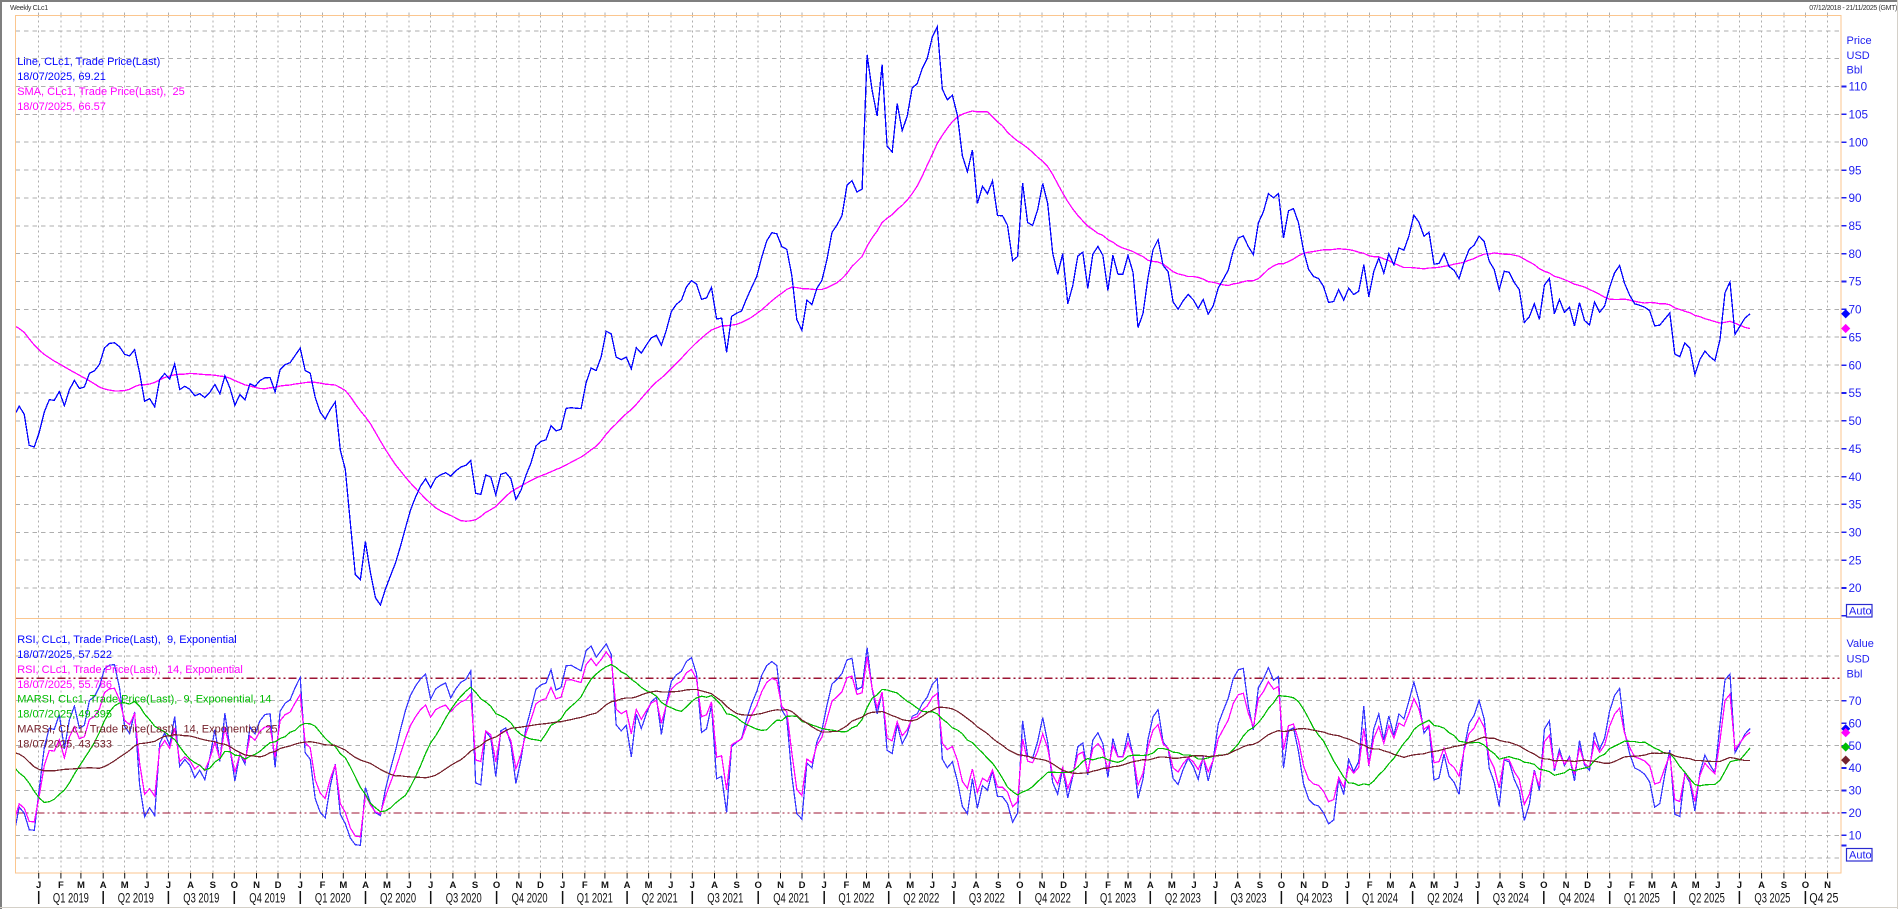 This screenshot has width=1898, height=909. Describe the element at coordinates (1118, 898) in the screenshot. I see `svg-text: Q1 2023` at that location.